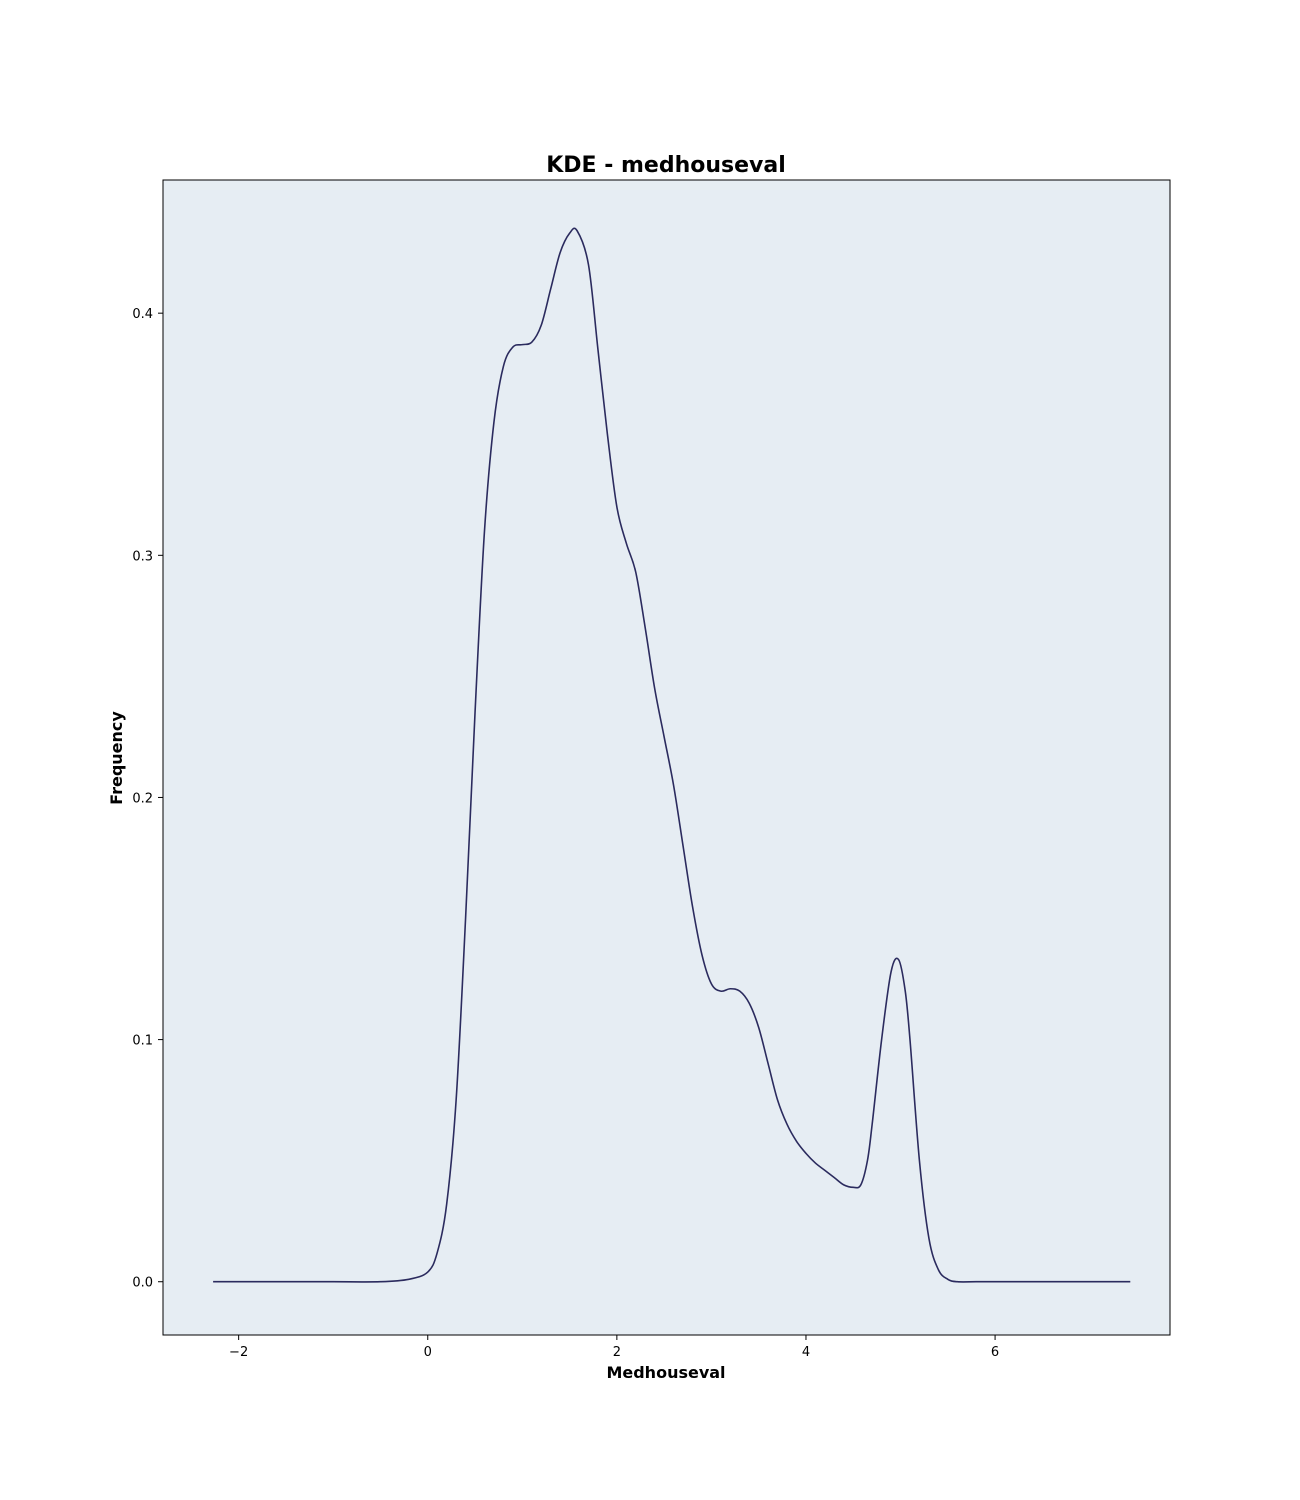 The height and width of the screenshot is (1500, 1300). Describe the element at coordinates (116, 758) in the screenshot. I see `y-axis-label: Frequency` at that location.